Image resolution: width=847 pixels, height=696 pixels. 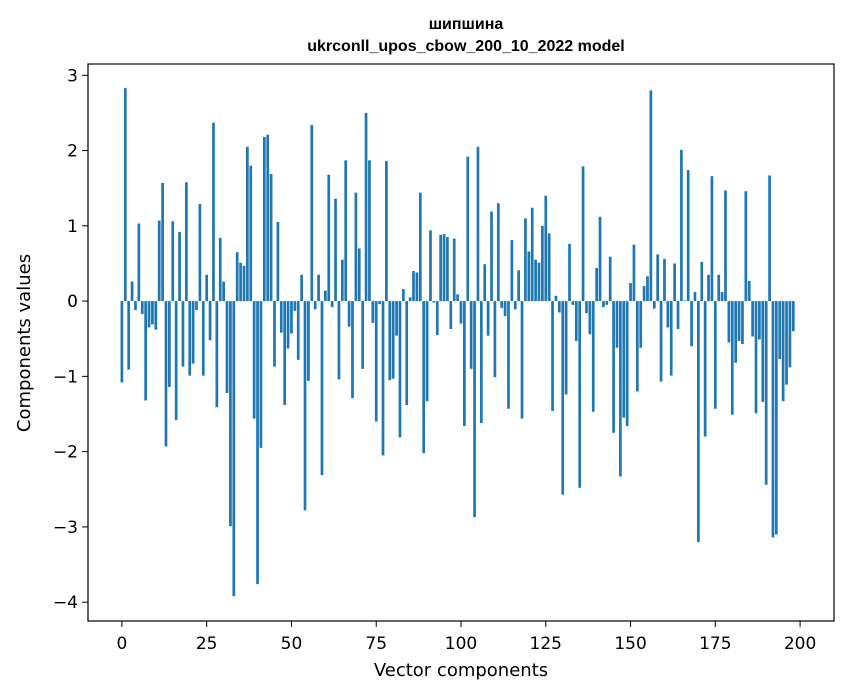 What do you see at coordinates (72, 76) in the screenshot?
I see `y-tick-label: 3` at bounding box center [72, 76].